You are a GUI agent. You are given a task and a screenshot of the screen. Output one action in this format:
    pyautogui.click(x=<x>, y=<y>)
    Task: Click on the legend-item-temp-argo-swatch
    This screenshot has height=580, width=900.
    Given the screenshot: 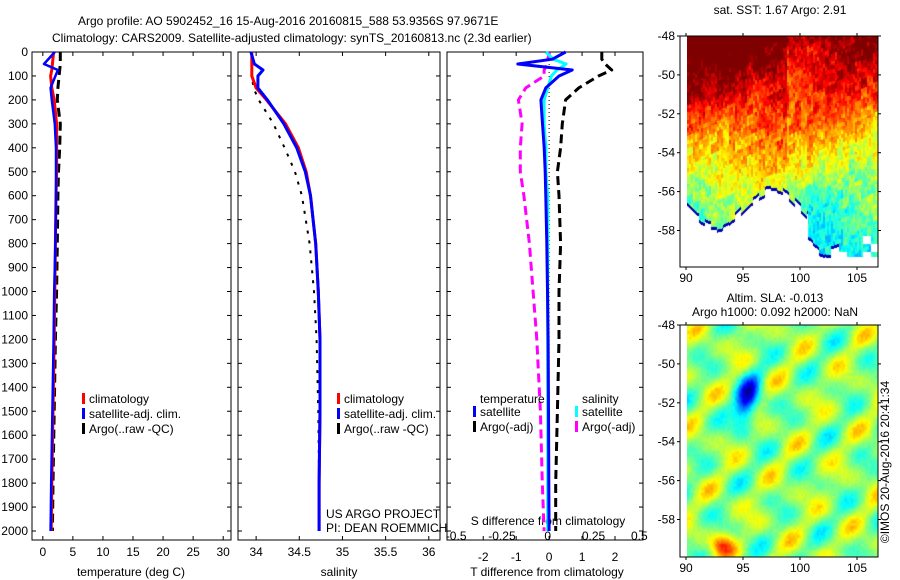 What is the action you would take?
    pyautogui.click(x=474, y=426)
    